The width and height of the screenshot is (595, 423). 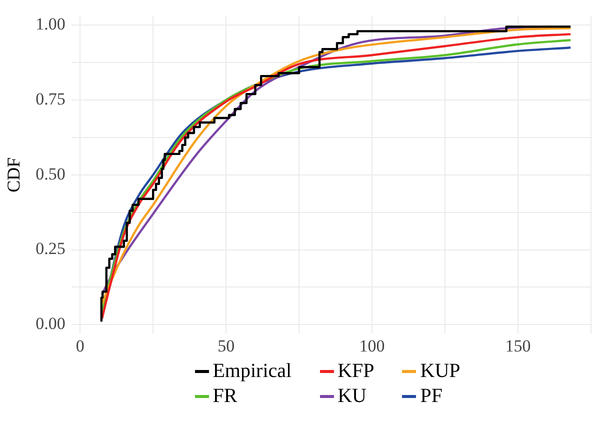 I want to click on legend-label: FR, so click(x=225, y=396).